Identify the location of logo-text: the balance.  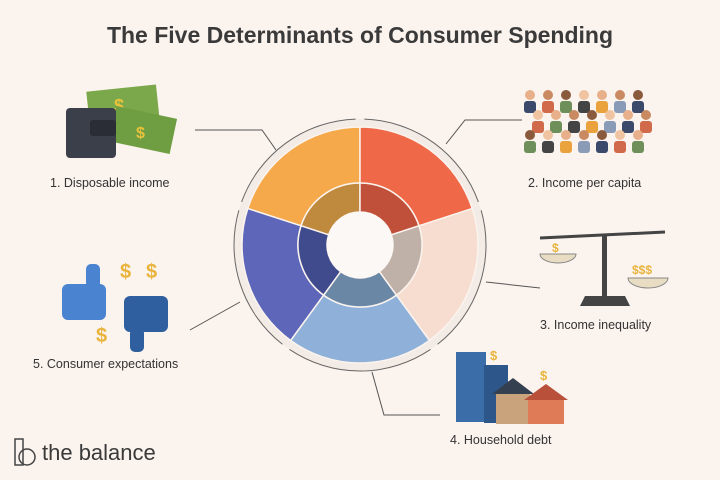
(99, 452).